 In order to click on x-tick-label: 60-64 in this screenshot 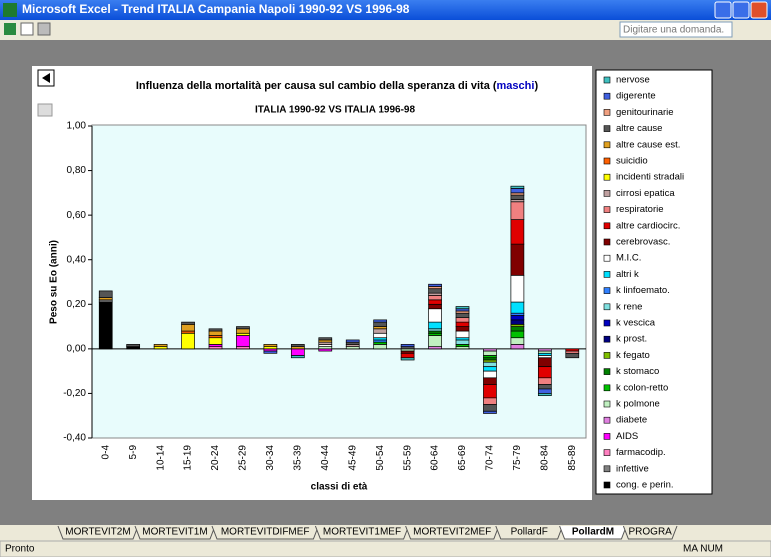, I will do `click(435, 458)`.